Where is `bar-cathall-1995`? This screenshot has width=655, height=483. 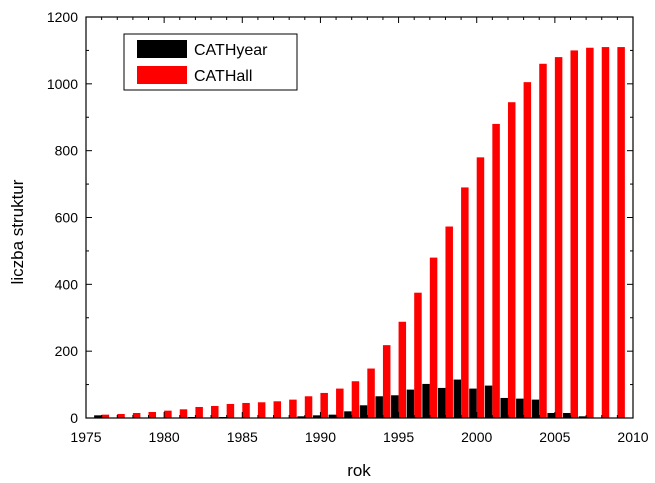 bar-cathall-1995 is located at coordinates (402, 369).